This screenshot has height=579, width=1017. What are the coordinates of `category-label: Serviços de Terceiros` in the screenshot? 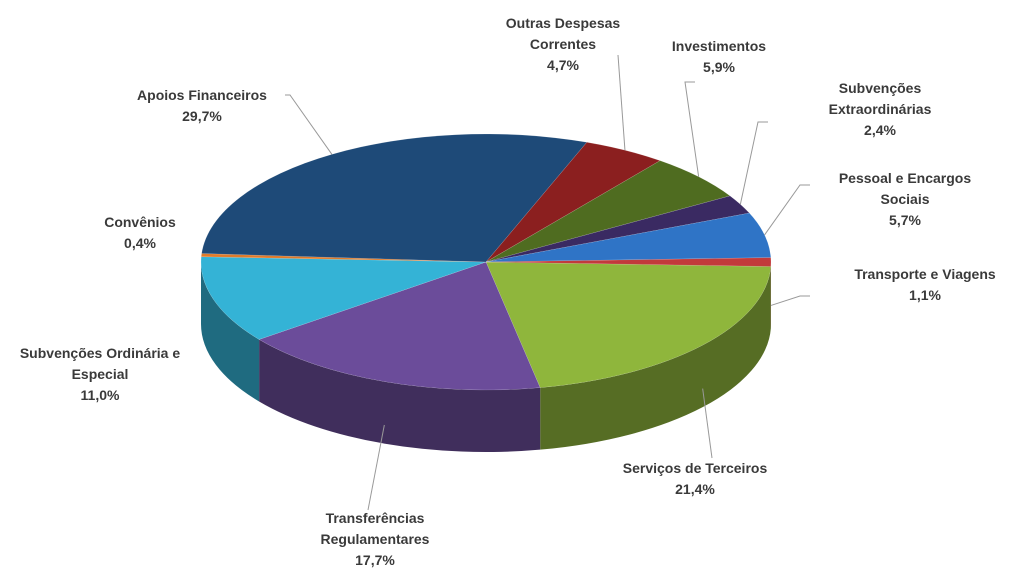 It's located at (695, 468).